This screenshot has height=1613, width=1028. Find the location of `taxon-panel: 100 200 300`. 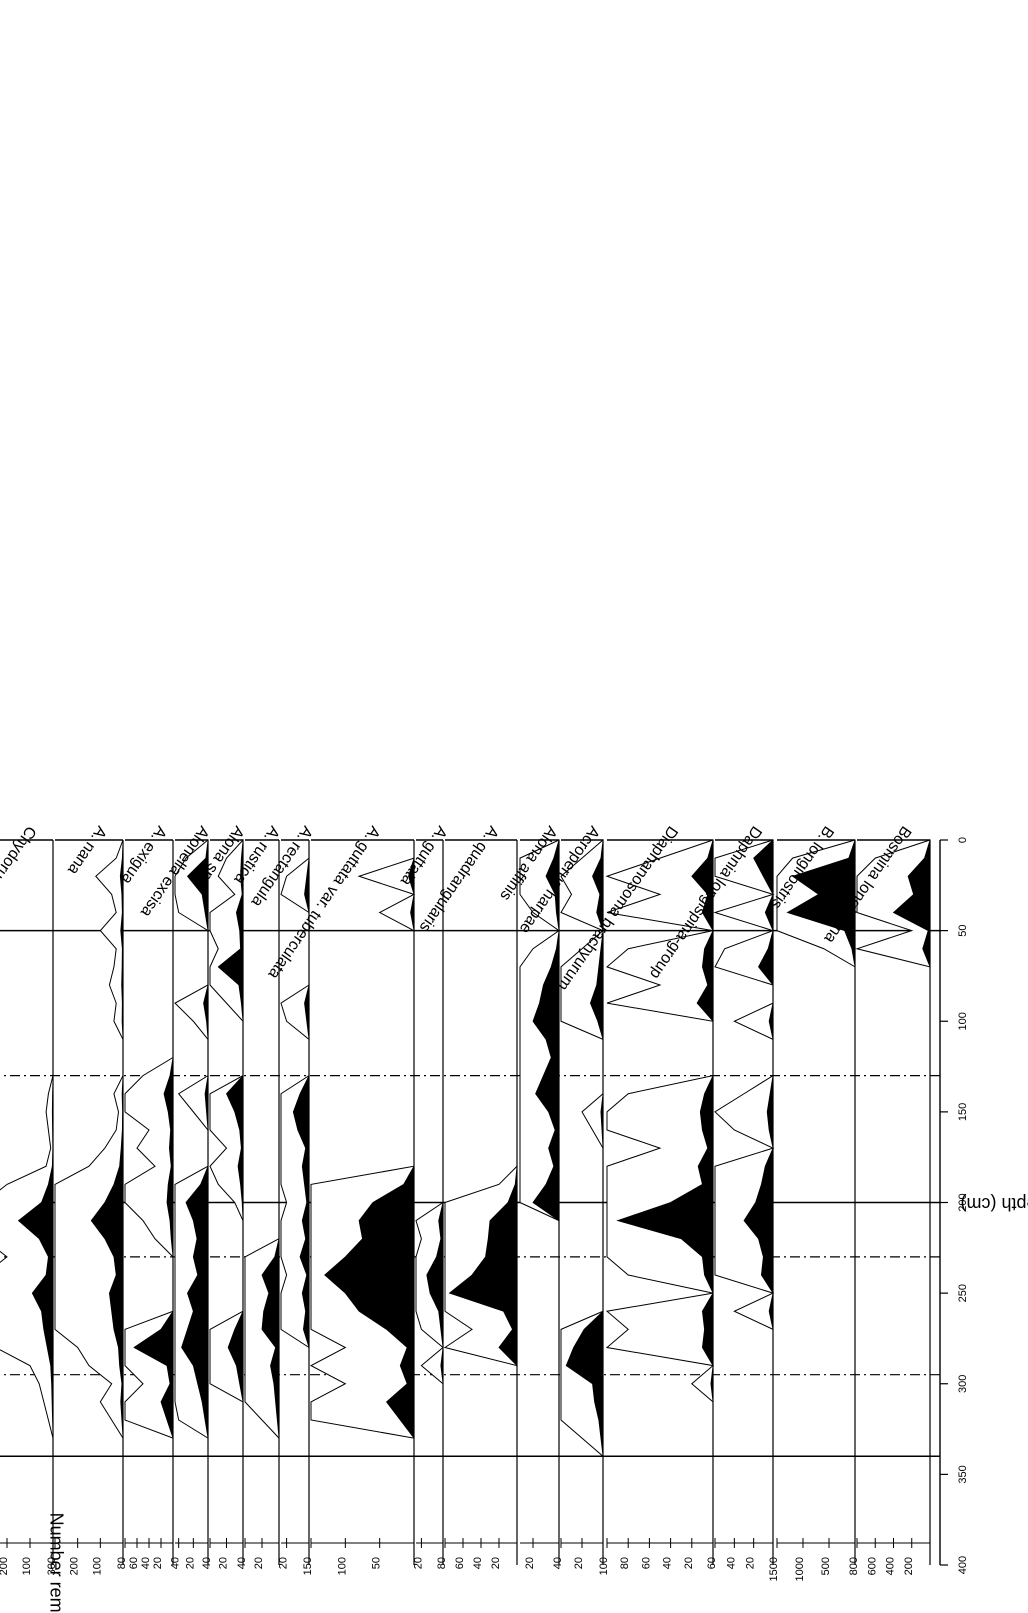

taxon-panel: 100 200 300 is located at coordinates (85, 1207).